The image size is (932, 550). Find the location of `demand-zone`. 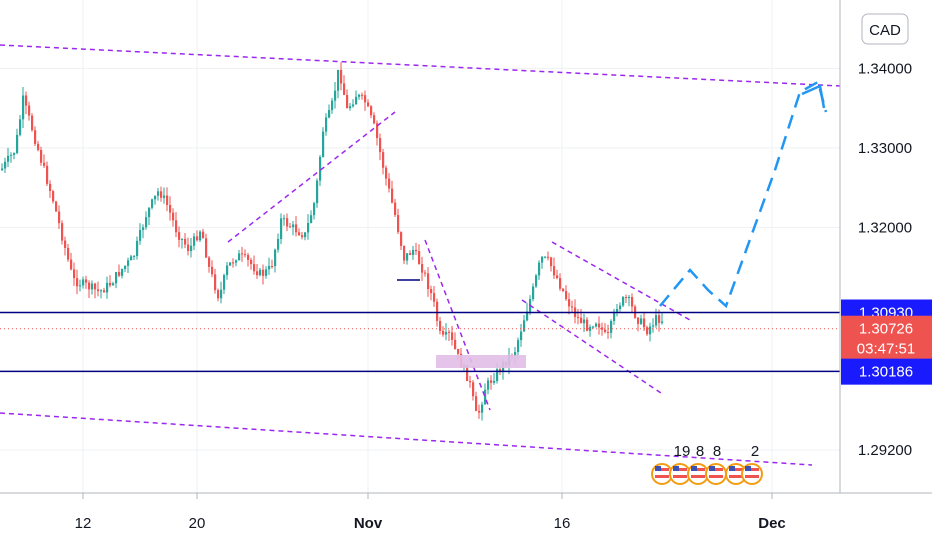

demand-zone is located at coordinates (481, 361).